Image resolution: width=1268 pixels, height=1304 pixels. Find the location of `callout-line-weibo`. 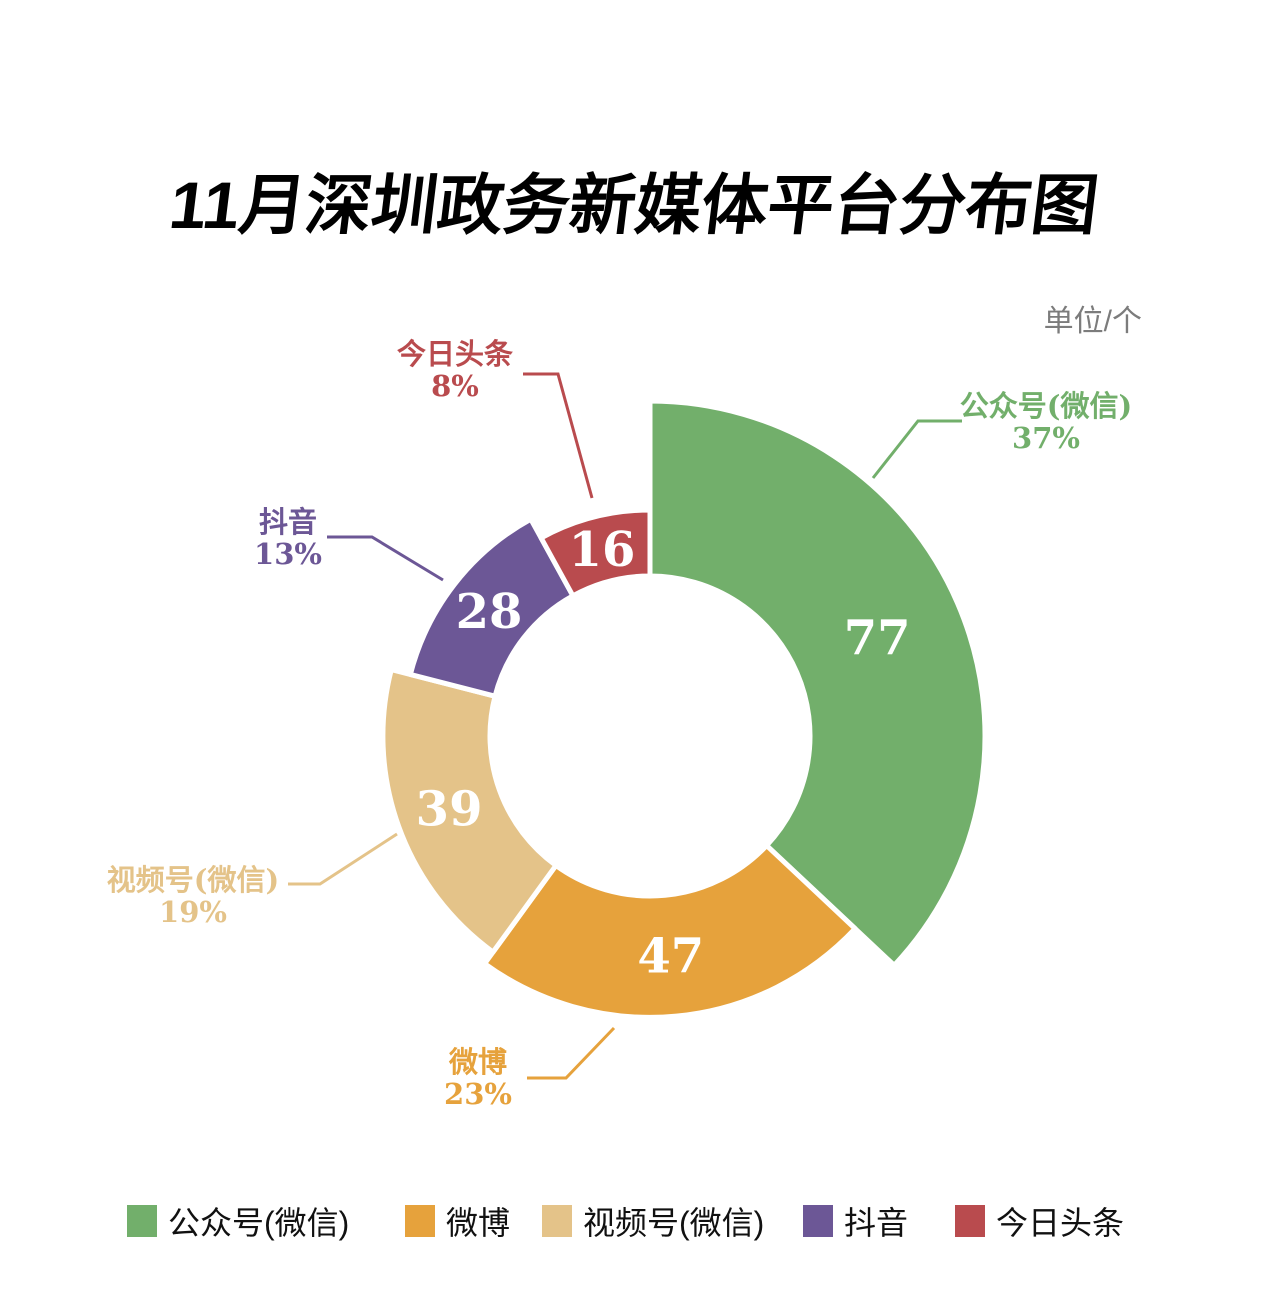

callout-line-weibo is located at coordinates (571, 1053).